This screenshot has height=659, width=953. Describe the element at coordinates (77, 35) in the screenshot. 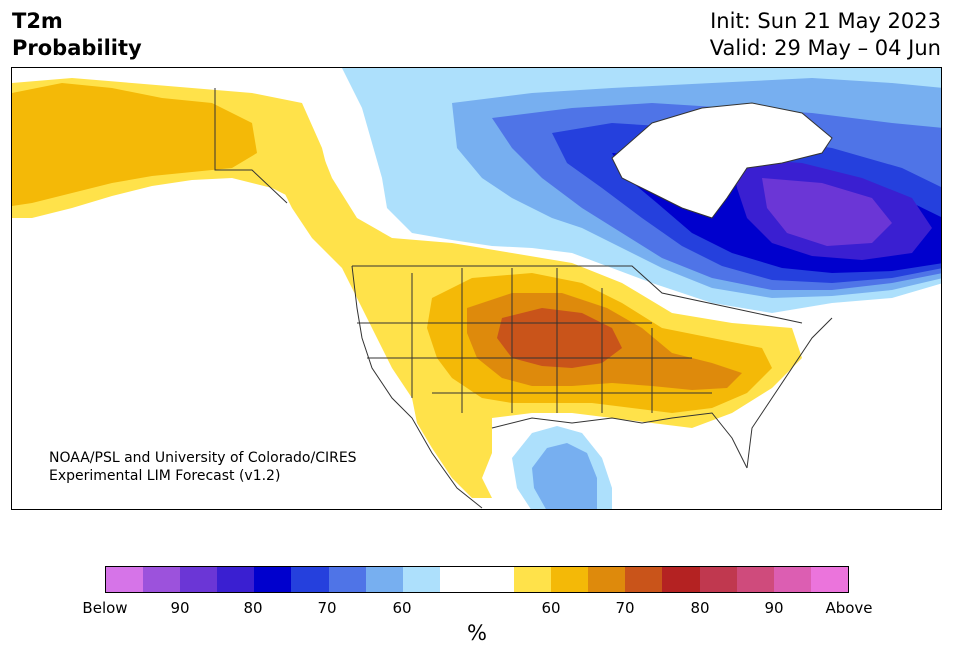

I see `map-title: T2m Probability` at that location.